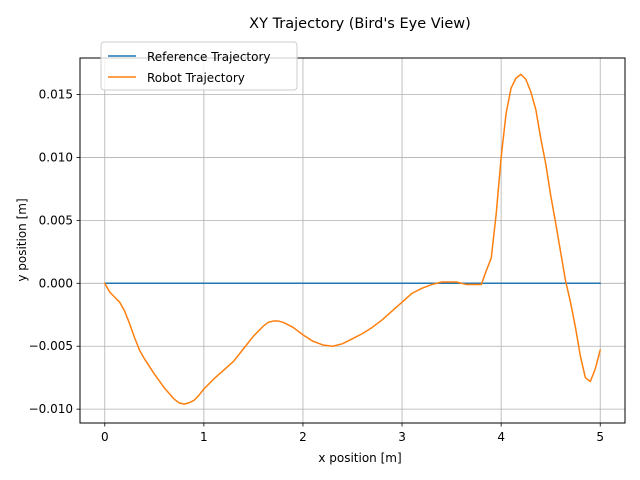 The width and height of the screenshot is (640, 480). What do you see at coordinates (360, 24) in the screenshot?
I see `chart-title: XY Trajectory (Bird's Eye View)` at bounding box center [360, 24].